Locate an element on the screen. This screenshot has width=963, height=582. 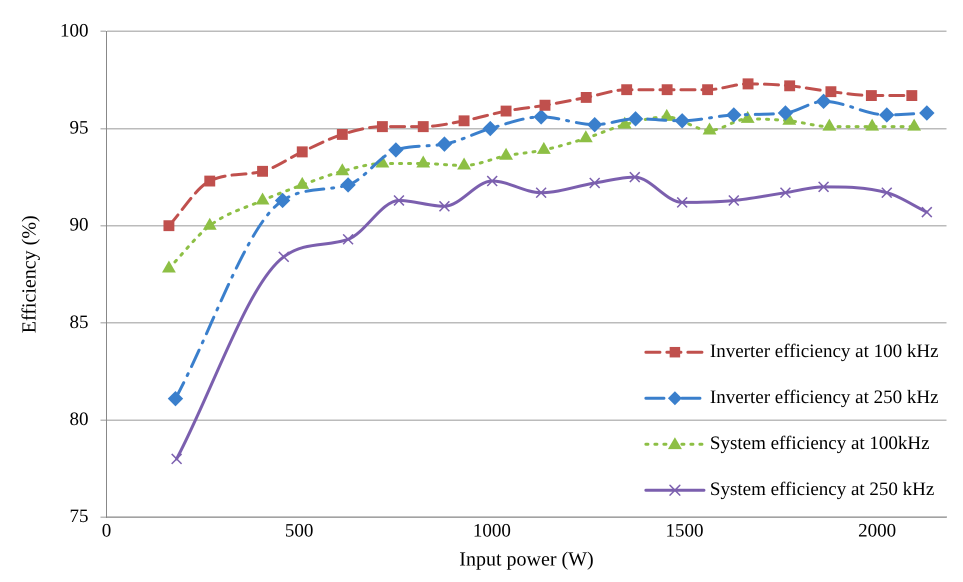
y-axis-title: Efficiency (%) is located at coordinates (29, 274).